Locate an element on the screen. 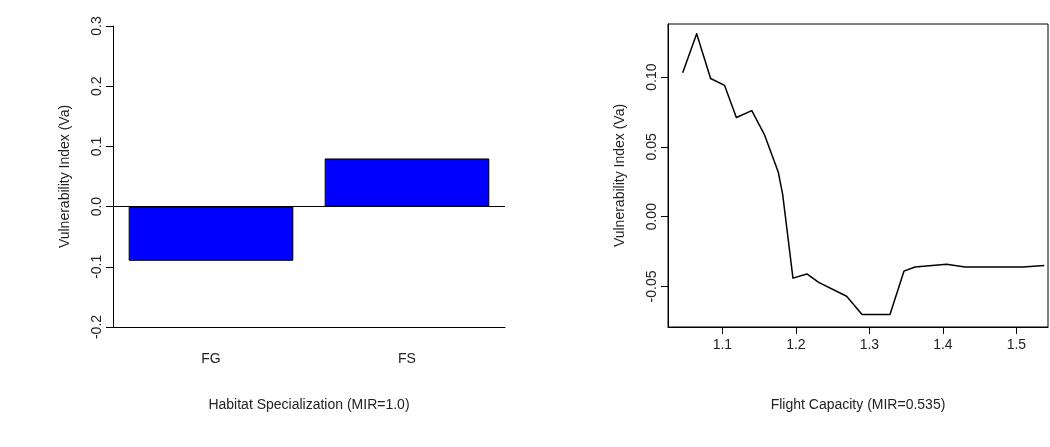 The image size is (1050, 447). y-tick-label: 0.2 is located at coordinates (96, 86).